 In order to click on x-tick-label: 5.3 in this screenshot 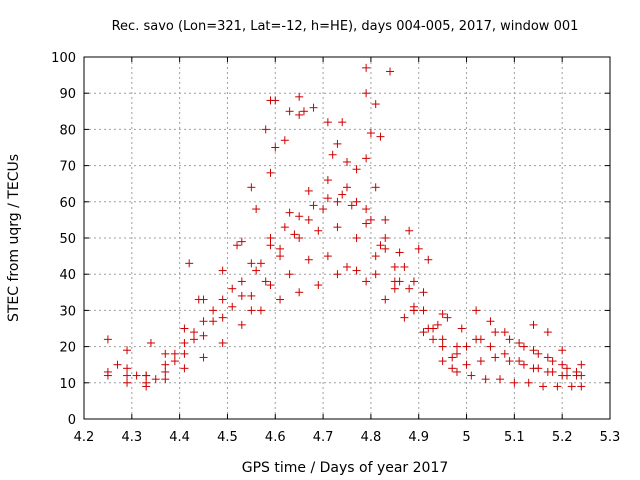, I will do `click(610, 437)`.